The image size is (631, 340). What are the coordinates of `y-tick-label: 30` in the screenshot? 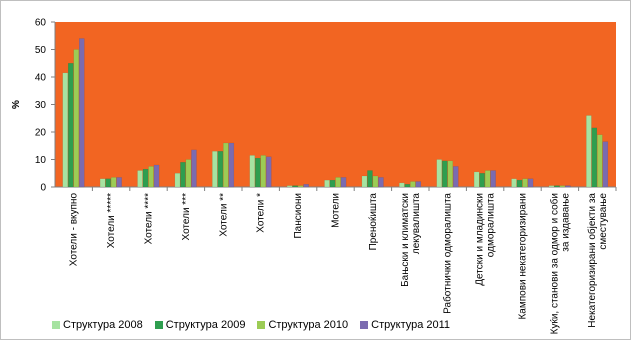 It's located at (41, 105).